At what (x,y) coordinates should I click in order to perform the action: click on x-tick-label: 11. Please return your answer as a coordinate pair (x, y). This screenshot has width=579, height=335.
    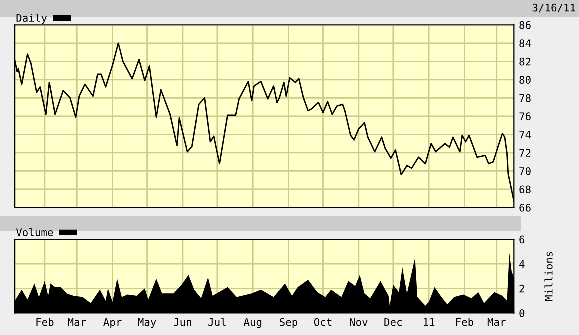
    Looking at the image, I should click on (429, 322).